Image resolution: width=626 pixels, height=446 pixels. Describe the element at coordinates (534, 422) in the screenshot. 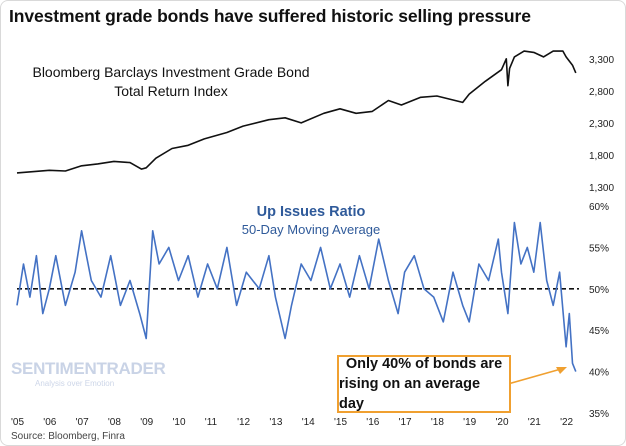

I see `x-tick-label: '21` at that location.